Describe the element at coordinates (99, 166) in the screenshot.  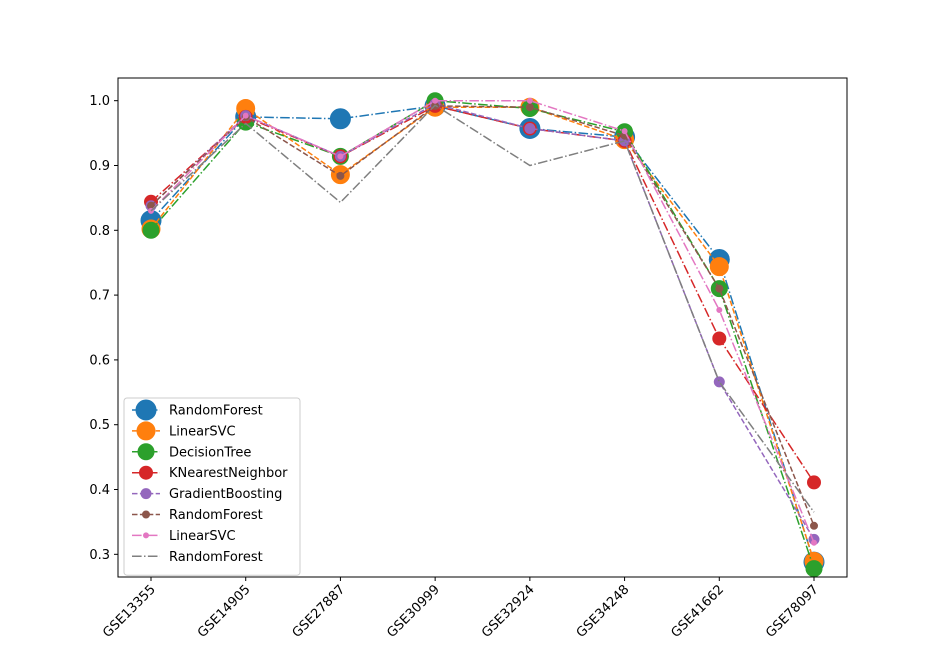
I see `y-tick-label: 0.9` at that location.